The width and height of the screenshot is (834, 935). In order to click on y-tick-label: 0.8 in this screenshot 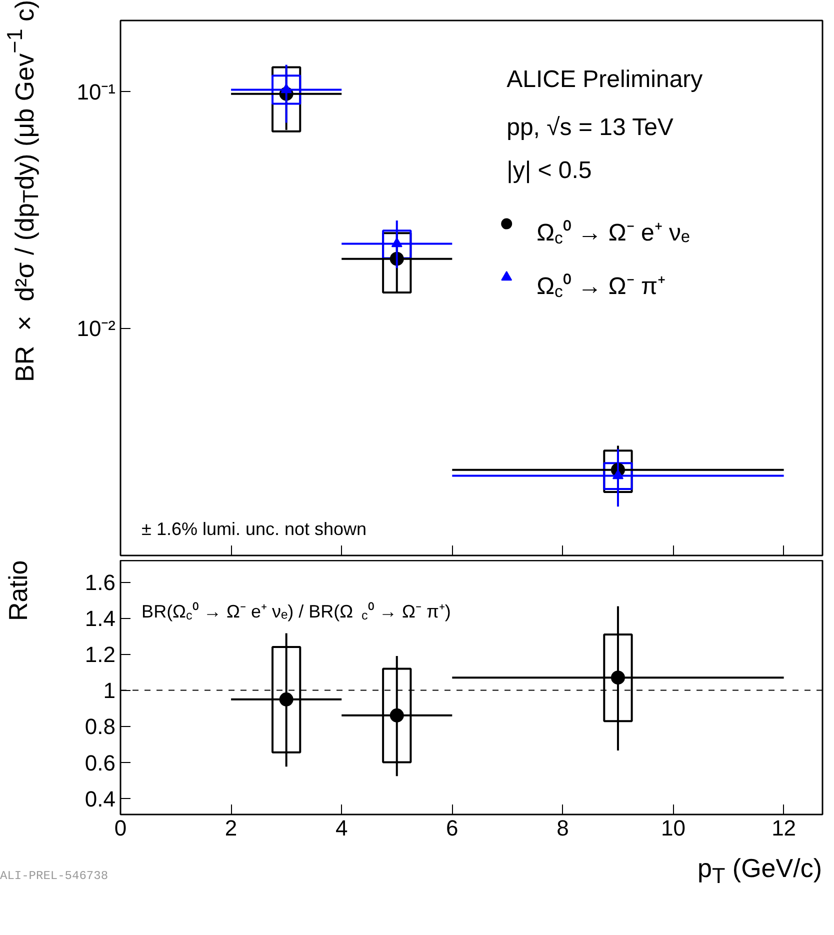, I will do `click(100, 727)`.